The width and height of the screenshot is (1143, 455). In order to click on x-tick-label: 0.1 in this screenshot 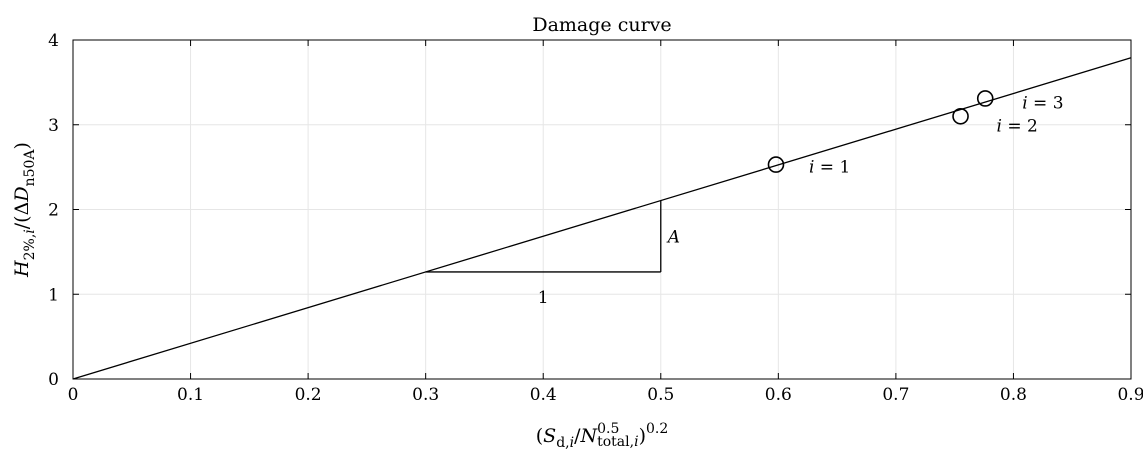, I will do `click(190, 395)`.